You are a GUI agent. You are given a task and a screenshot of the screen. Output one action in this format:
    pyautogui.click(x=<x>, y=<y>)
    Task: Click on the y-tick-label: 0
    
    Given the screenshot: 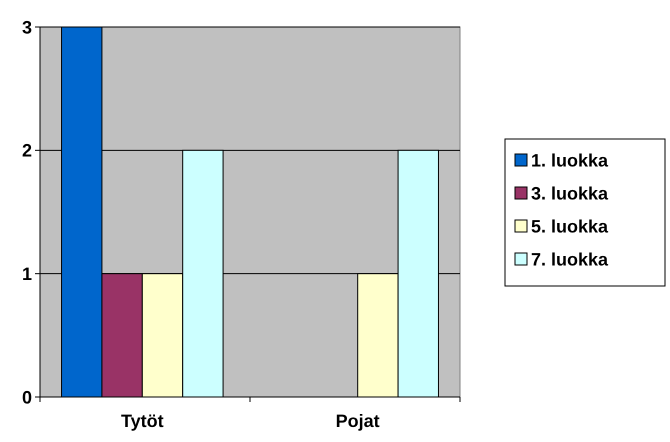 What is the action you would take?
    pyautogui.click(x=27, y=397)
    